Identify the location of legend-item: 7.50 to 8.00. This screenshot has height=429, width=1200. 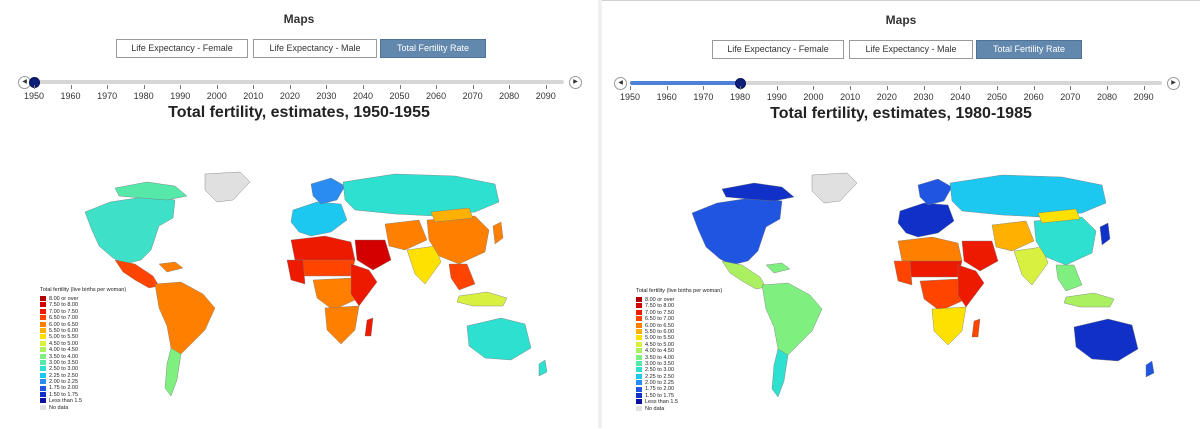
(83, 305).